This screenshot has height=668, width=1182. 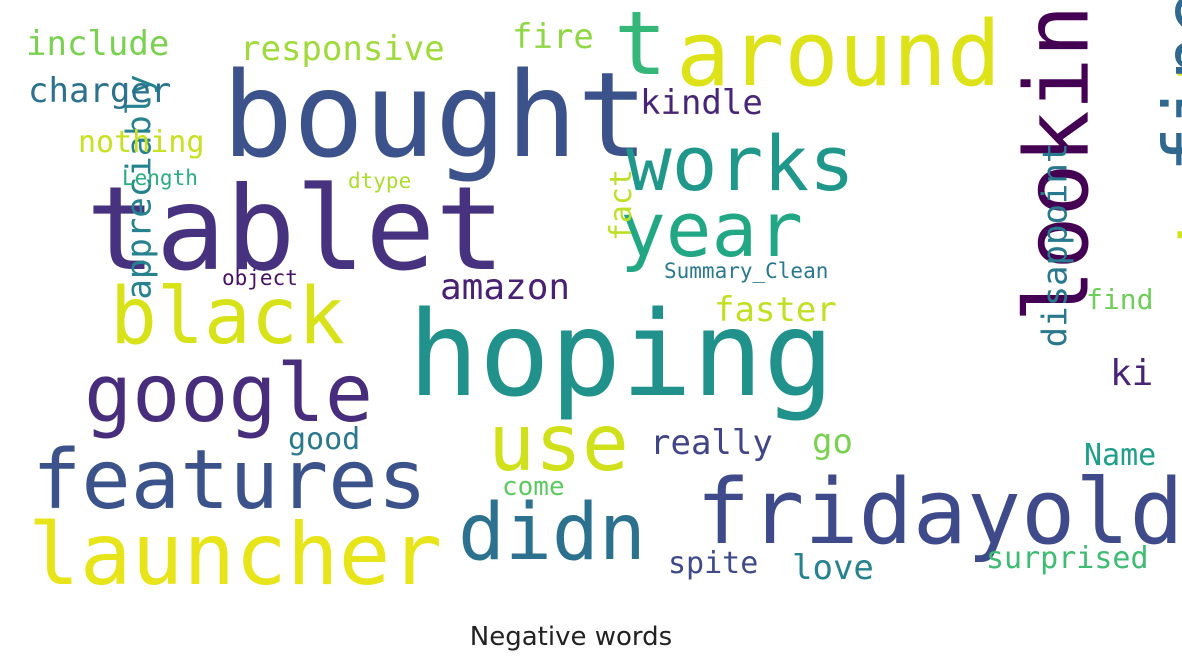 I want to click on word-black: black, so click(x=227, y=317).